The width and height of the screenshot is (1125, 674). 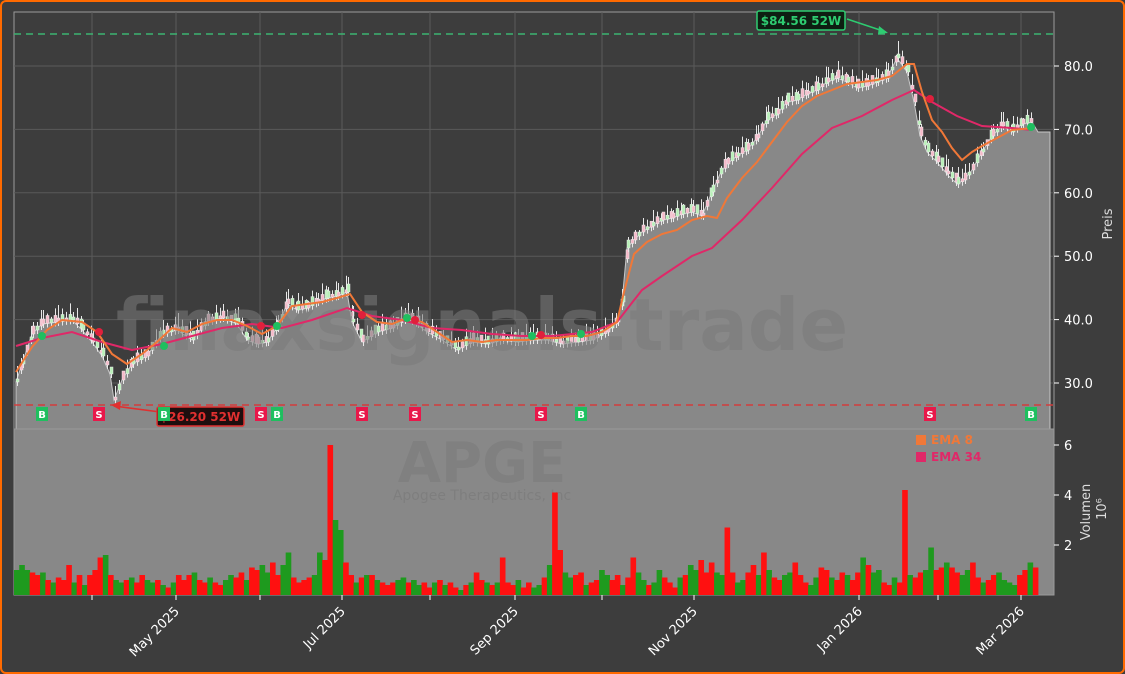 I want to click on date-tick-label: Sep 2025, so click(x=495, y=631).